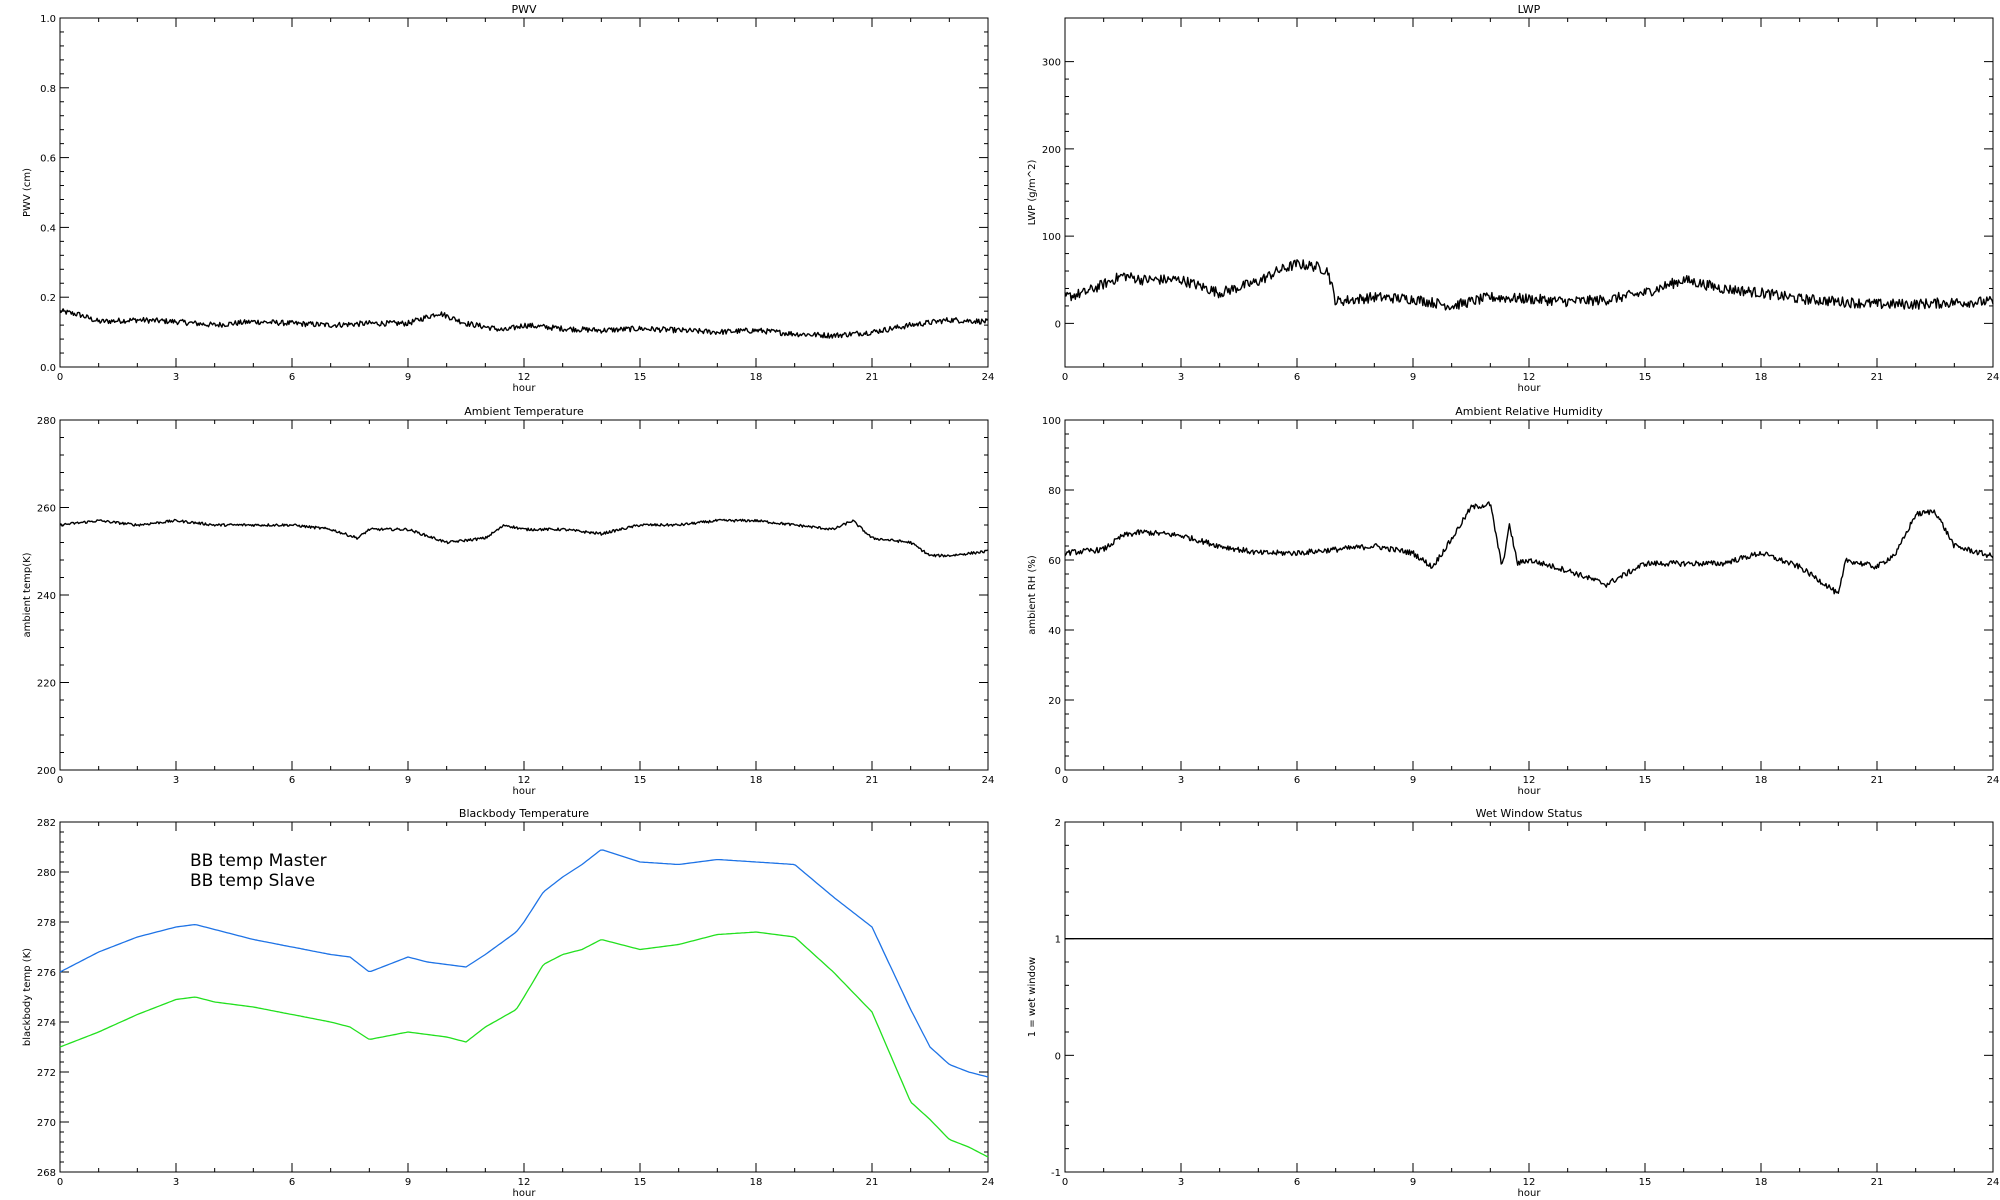  Describe the element at coordinates (524, 9) in the screenshot. I see `chart-title: PWV` at that location.